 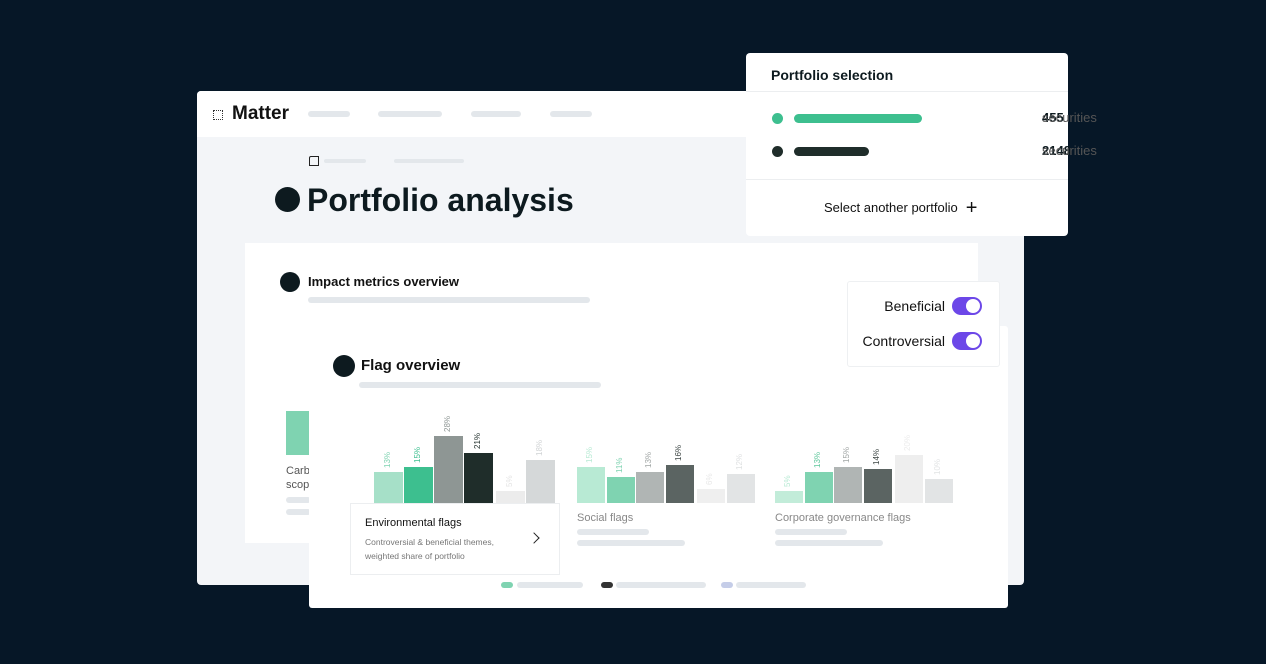 I want to click on group-name: Corporate governance flags, so click(x=843, y=518).